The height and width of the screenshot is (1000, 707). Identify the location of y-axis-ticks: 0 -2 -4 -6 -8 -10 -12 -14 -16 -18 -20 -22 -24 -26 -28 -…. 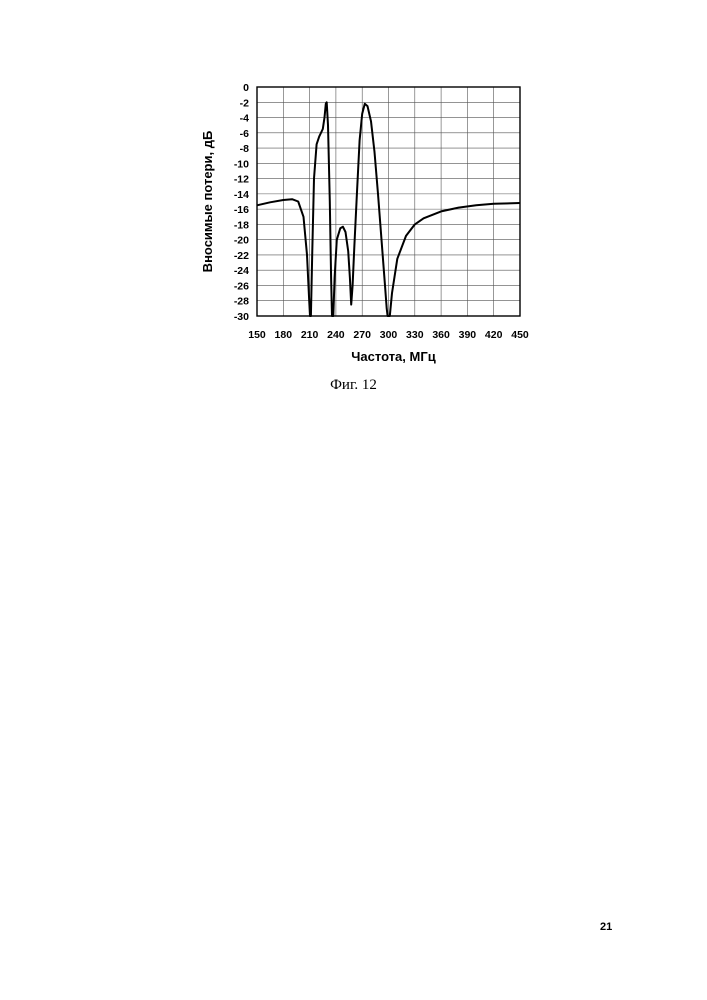
(241, 202).